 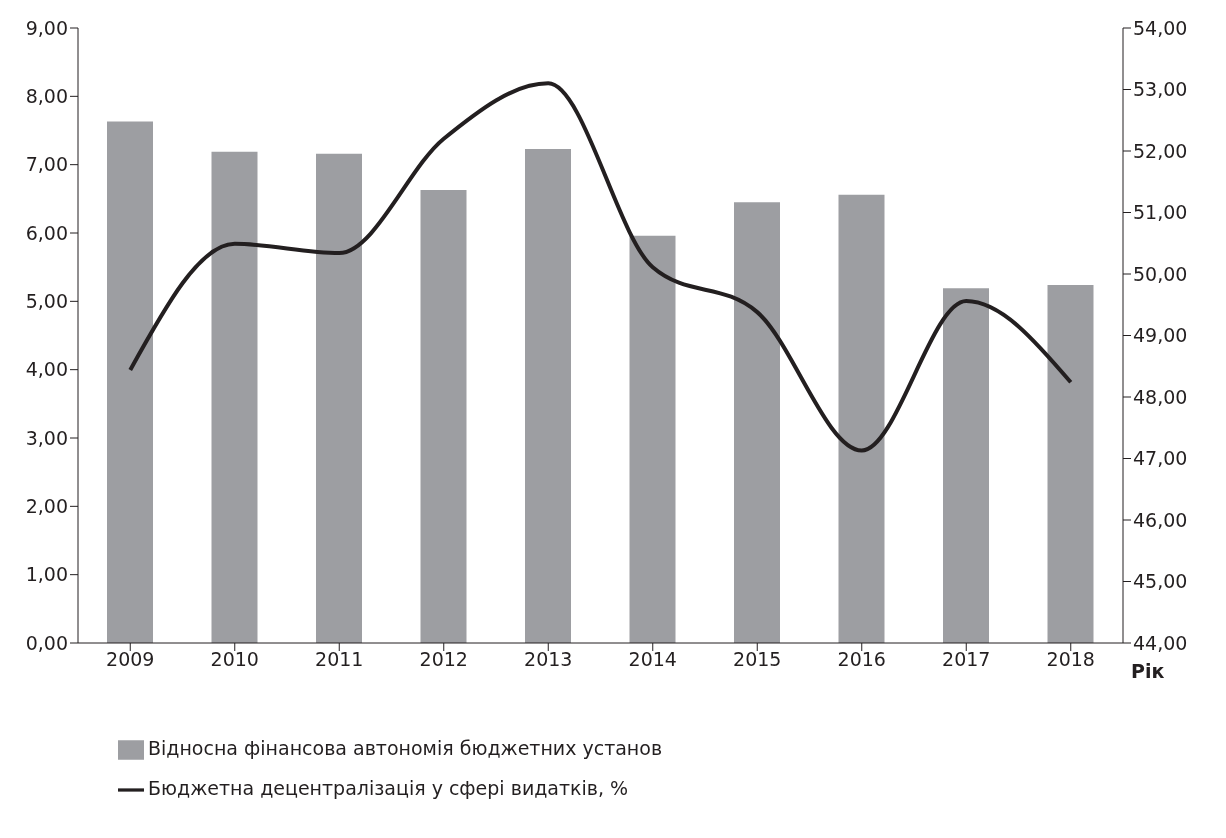 What do you see at coordinates (861, 659) in the screenshot?
I see `x-tick-label: 2016` at bounding box center [861, 659].